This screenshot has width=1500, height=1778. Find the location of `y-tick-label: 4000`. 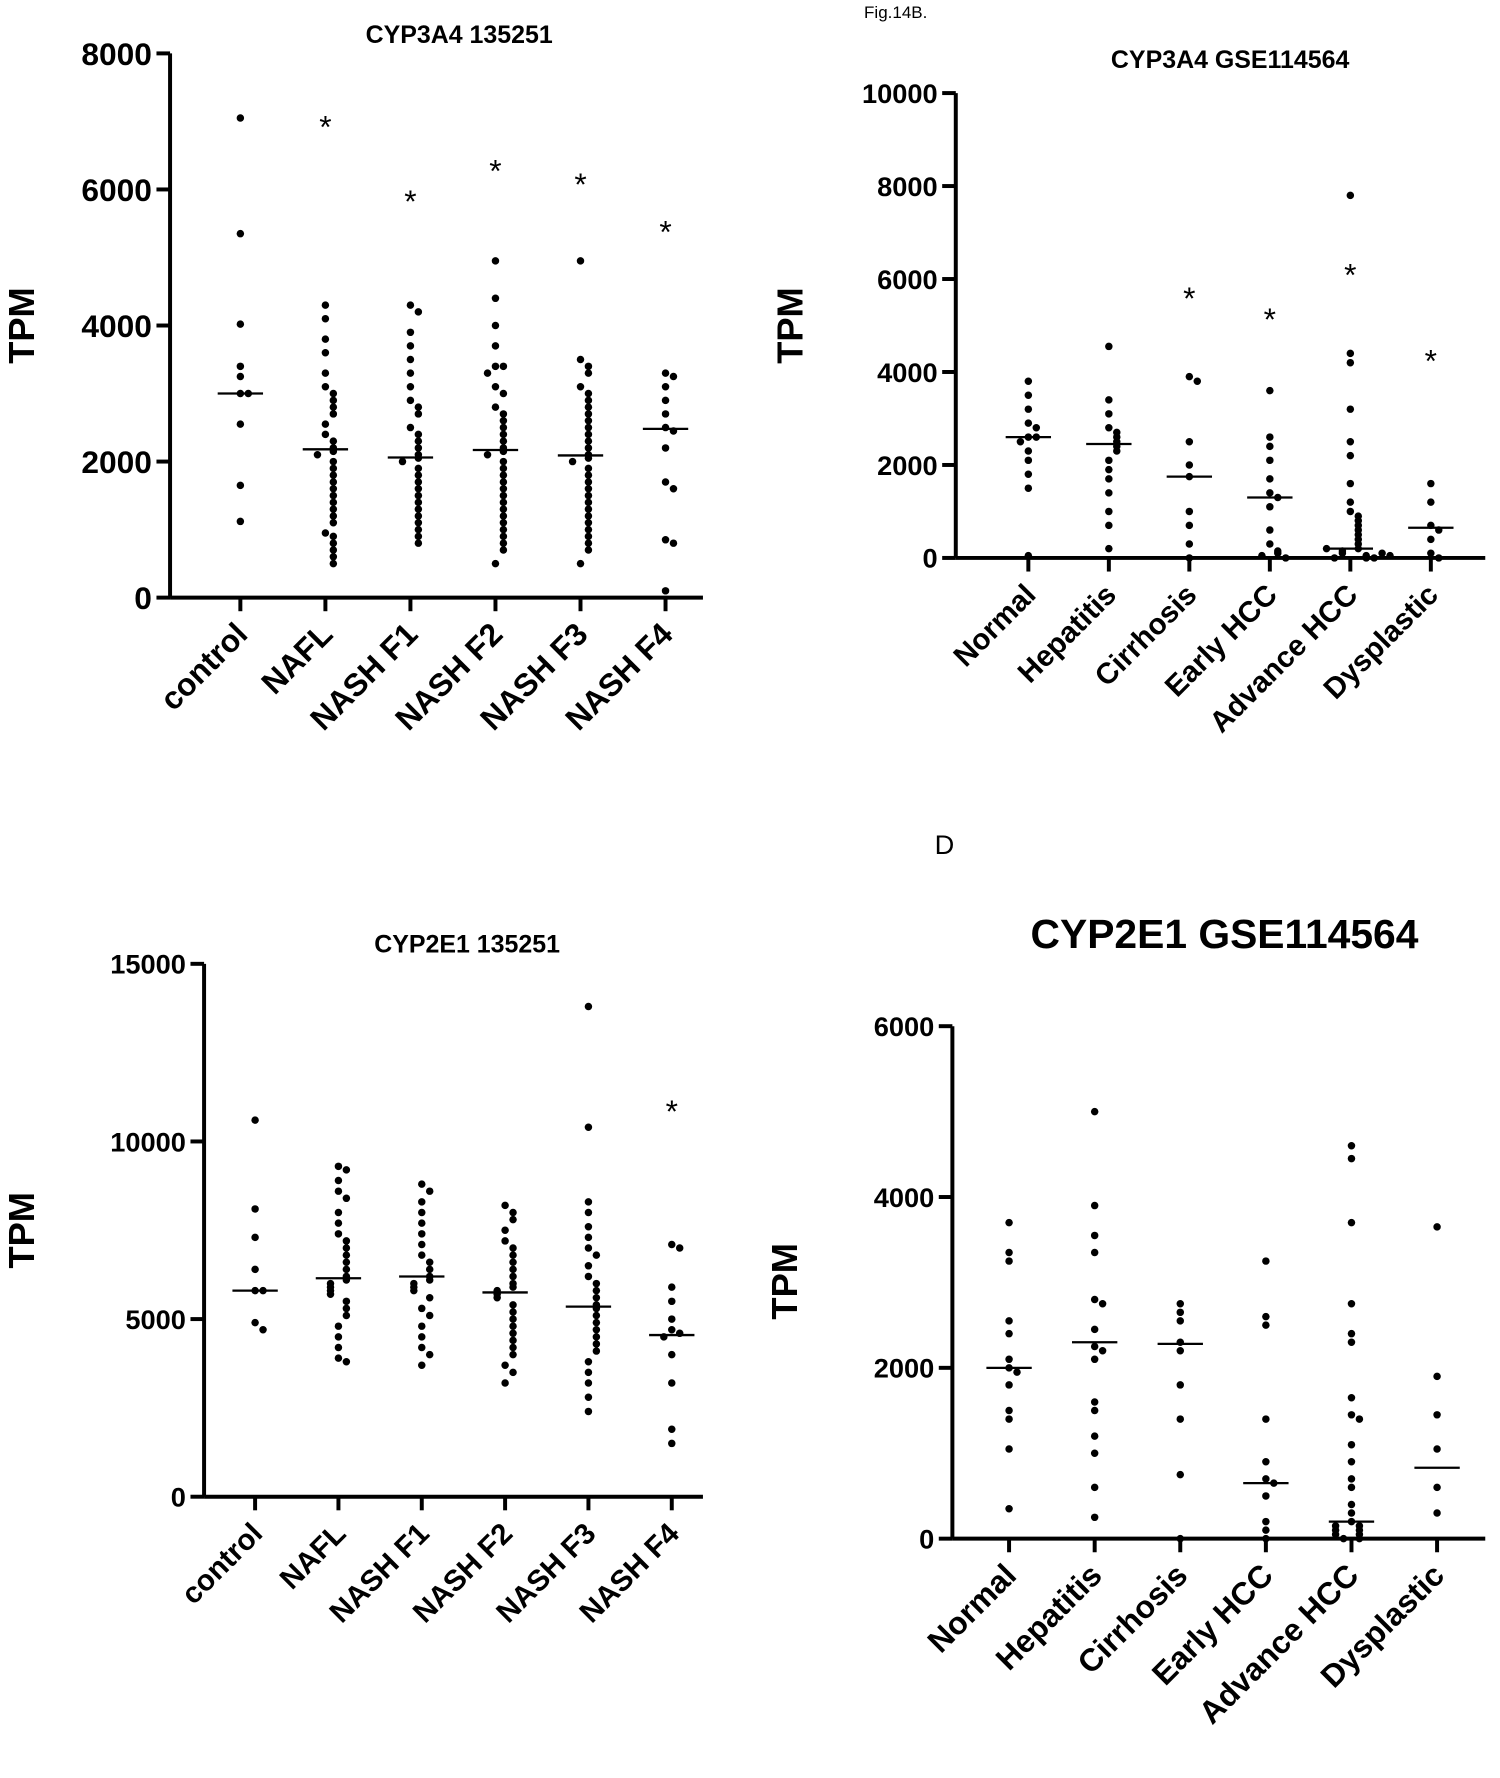

y-tick-label: 4000 is located at coordinates (907, 372).